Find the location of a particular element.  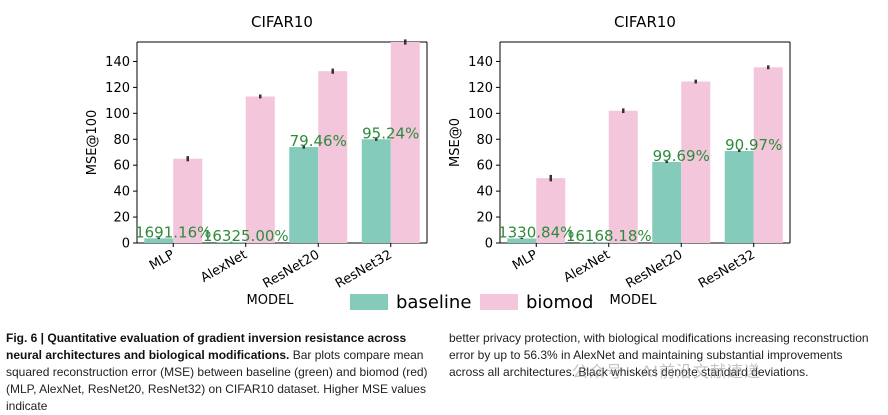

bar-annotation: 16325.00% is located at coordinates (246, 236).